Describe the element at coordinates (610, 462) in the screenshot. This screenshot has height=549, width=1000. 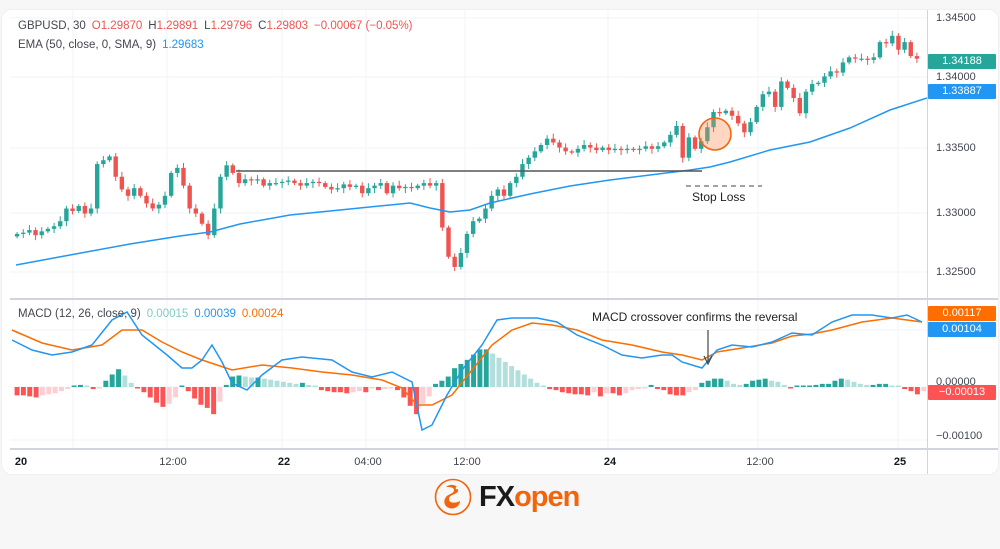
I see `time-label: 24` at that location.